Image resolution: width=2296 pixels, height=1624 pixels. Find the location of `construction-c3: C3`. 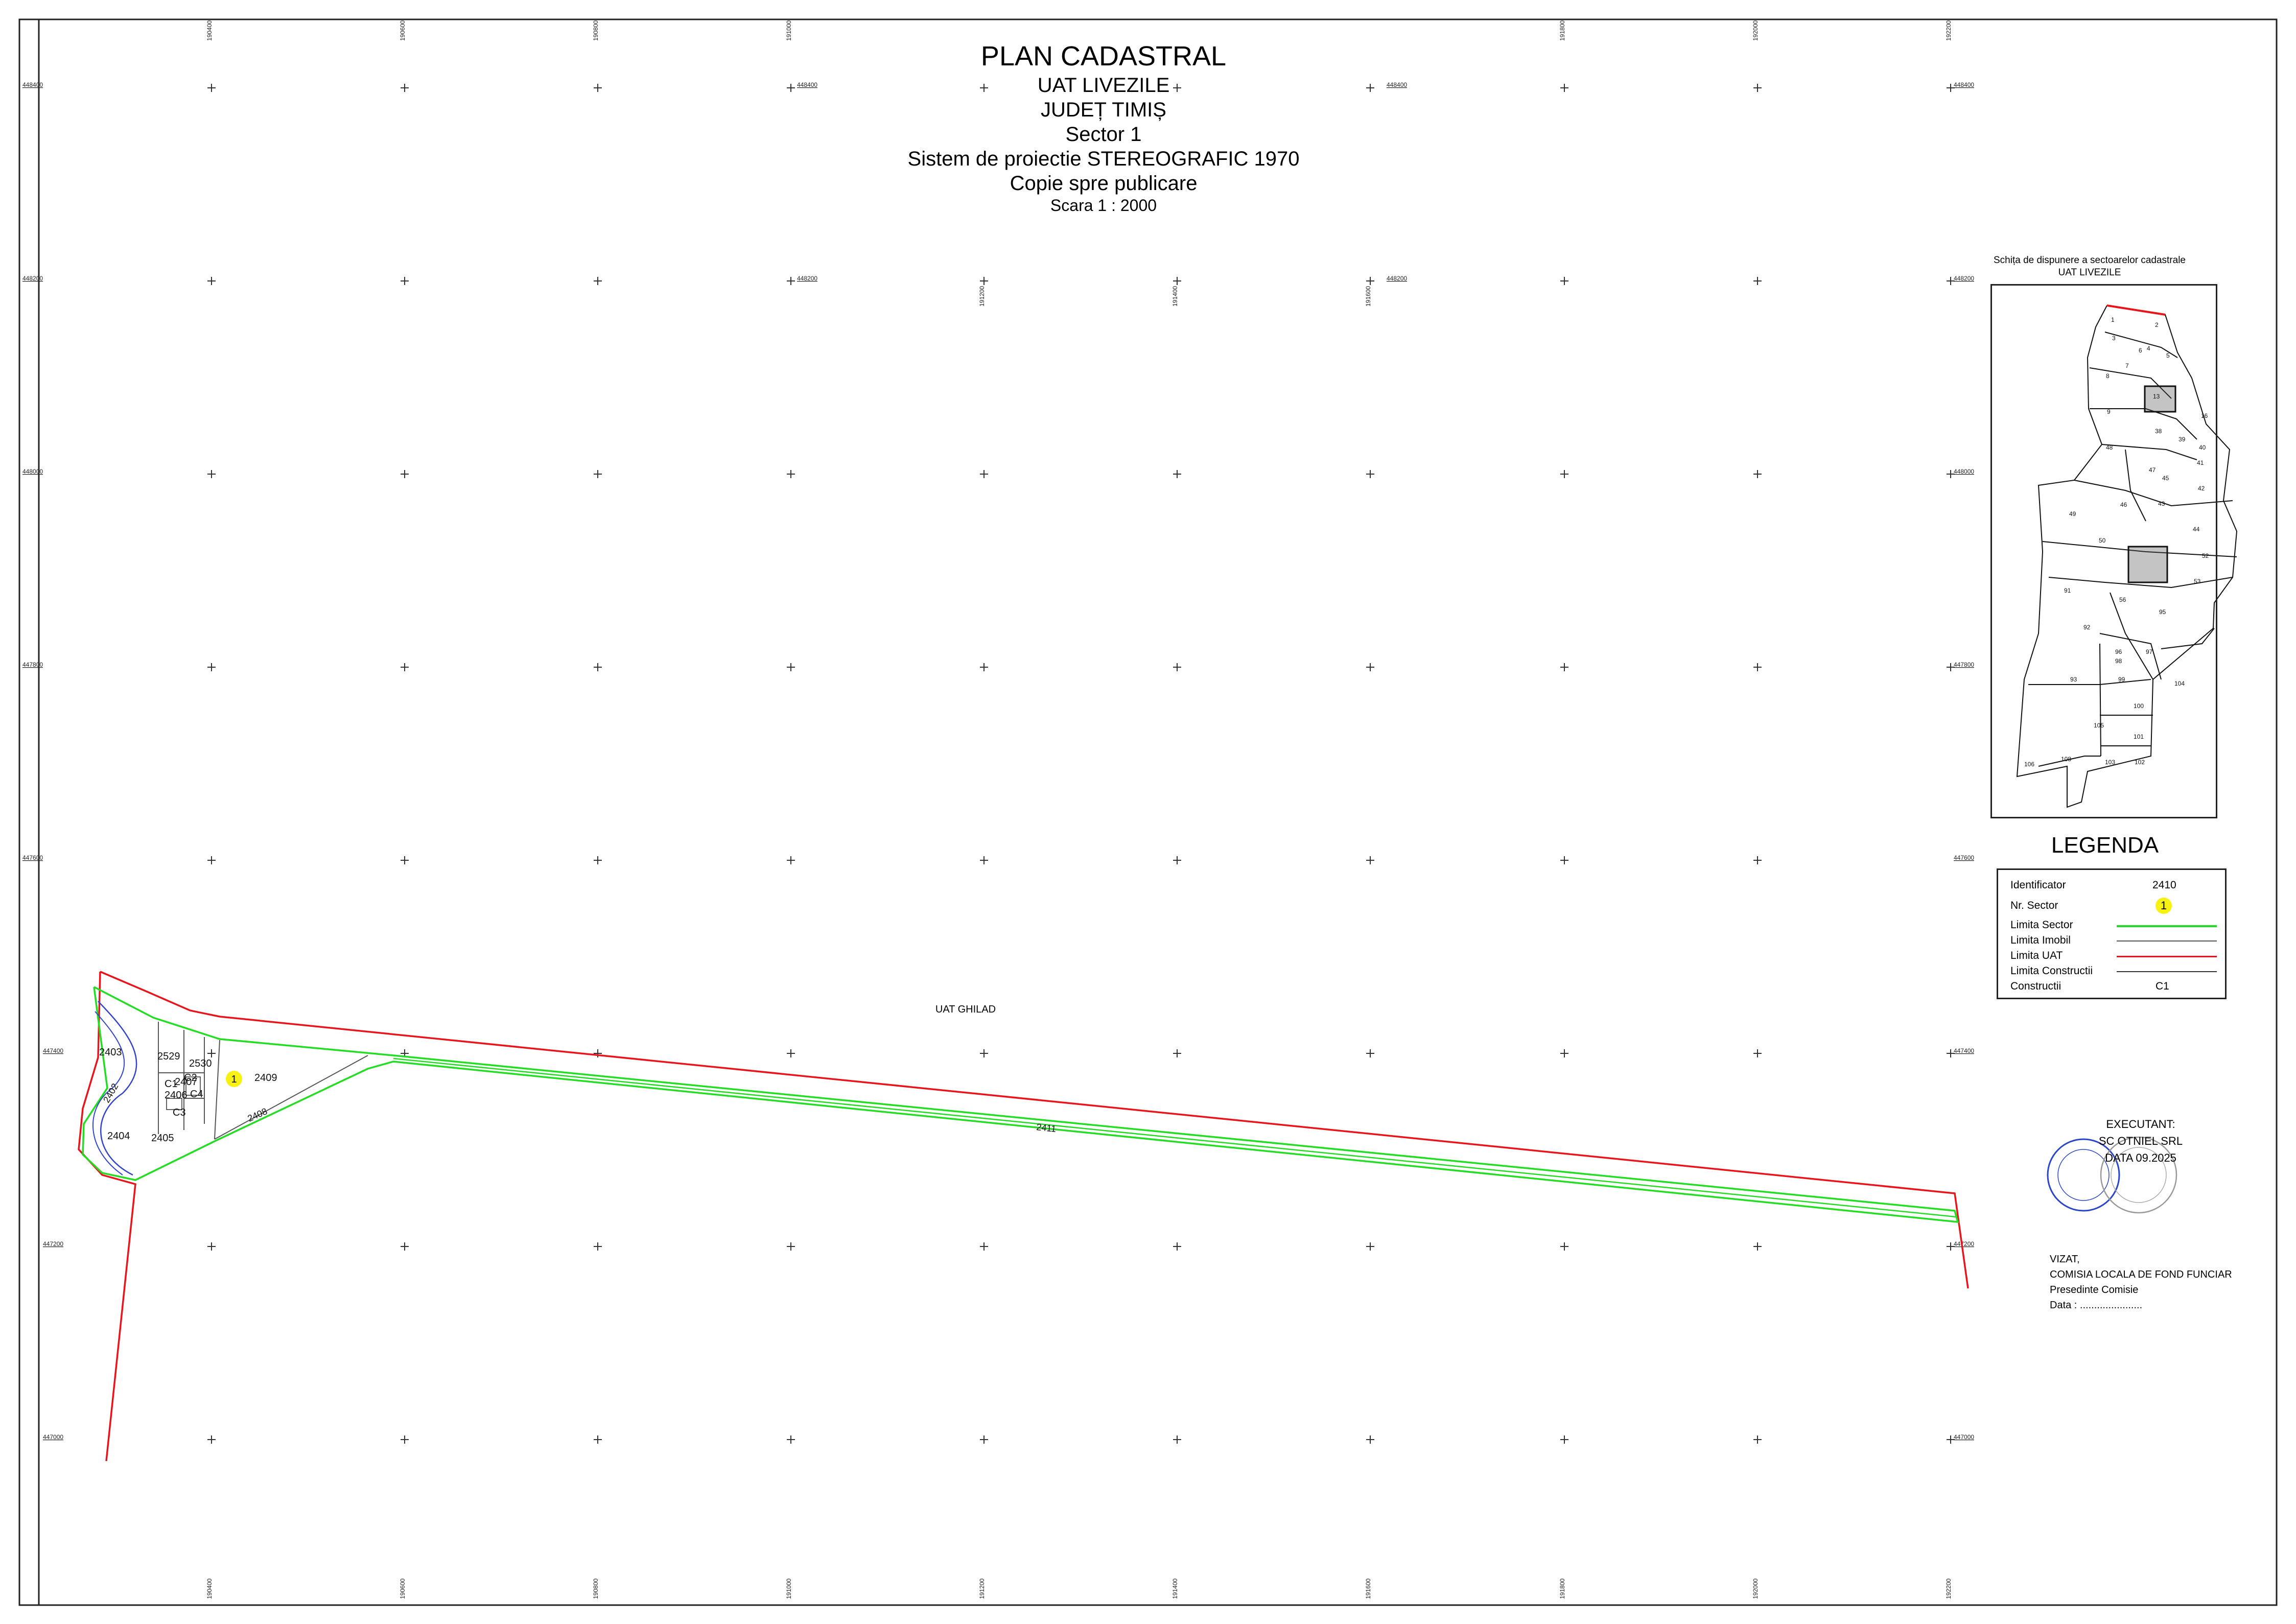

construction-c3: C3 is located at coordinates (179, 1112).